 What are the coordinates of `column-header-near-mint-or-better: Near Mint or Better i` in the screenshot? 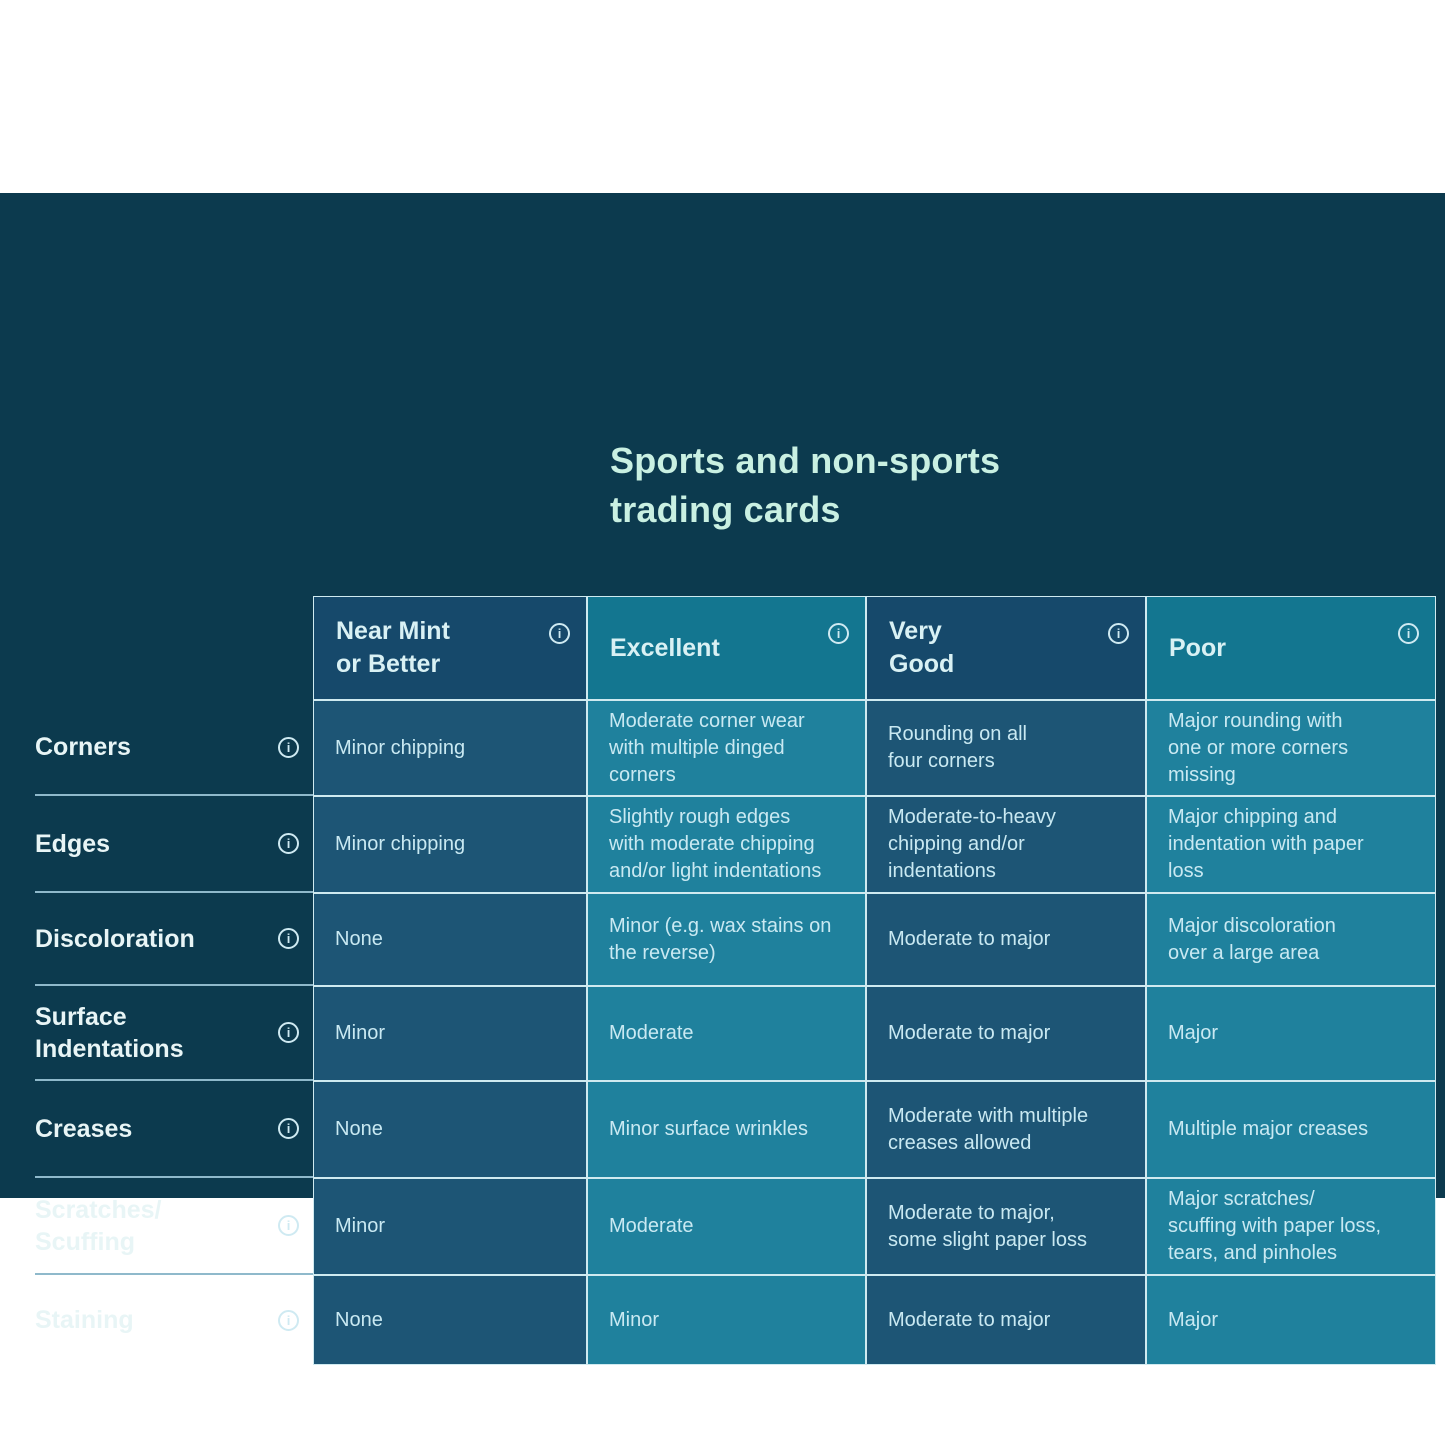 It's located at (450, 648).